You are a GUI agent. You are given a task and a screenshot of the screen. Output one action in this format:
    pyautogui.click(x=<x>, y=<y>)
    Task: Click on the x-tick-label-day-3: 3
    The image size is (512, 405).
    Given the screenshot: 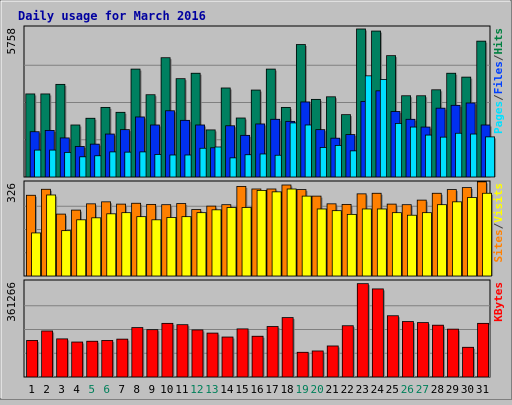 What is the action you would take?
    pyautogui.click(x=61, y=389)
    